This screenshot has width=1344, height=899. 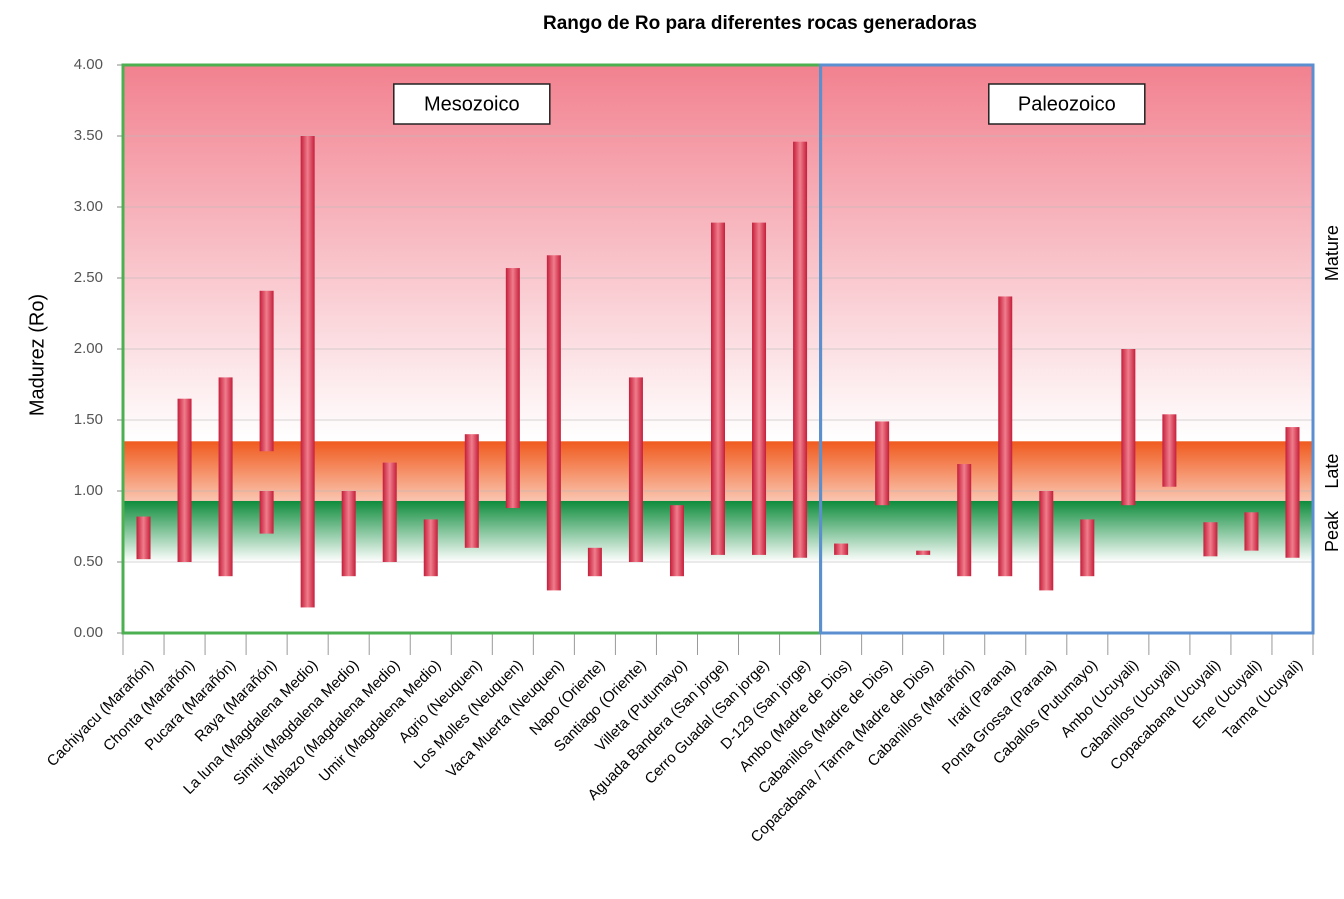 I want to click on y-tick-label: 2.00, so click(x=88, y=348).